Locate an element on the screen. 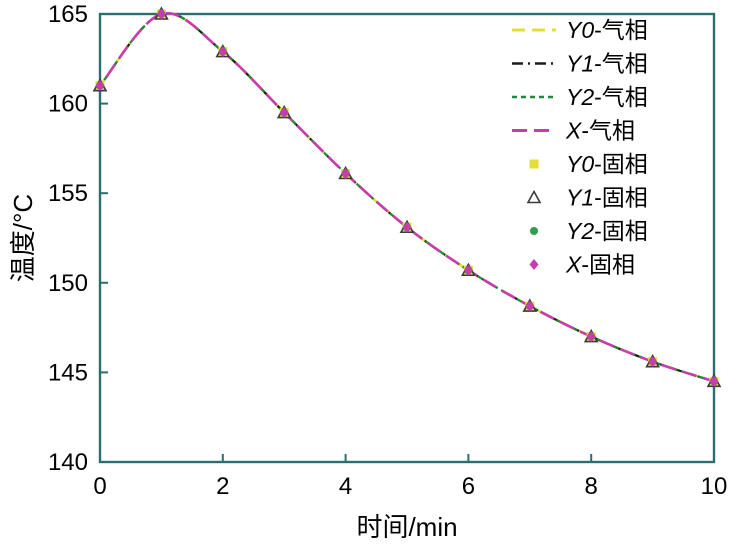 This screenshot has width=738, height=550. legend-item: Y2-气相 is located at coordinates (580, 97).